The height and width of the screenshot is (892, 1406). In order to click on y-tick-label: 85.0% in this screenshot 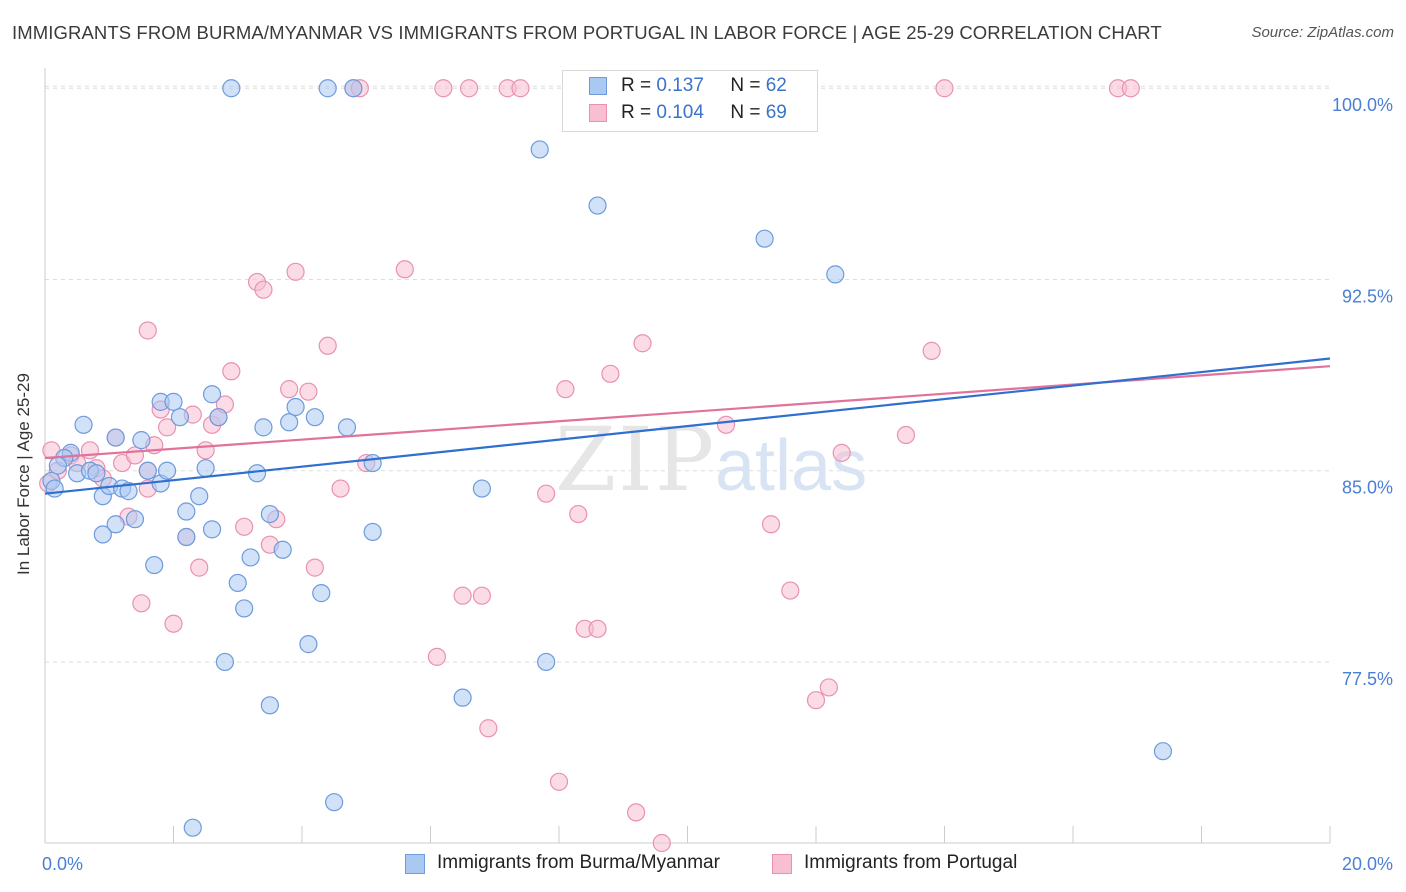, I will do `click(1367, 488)`.